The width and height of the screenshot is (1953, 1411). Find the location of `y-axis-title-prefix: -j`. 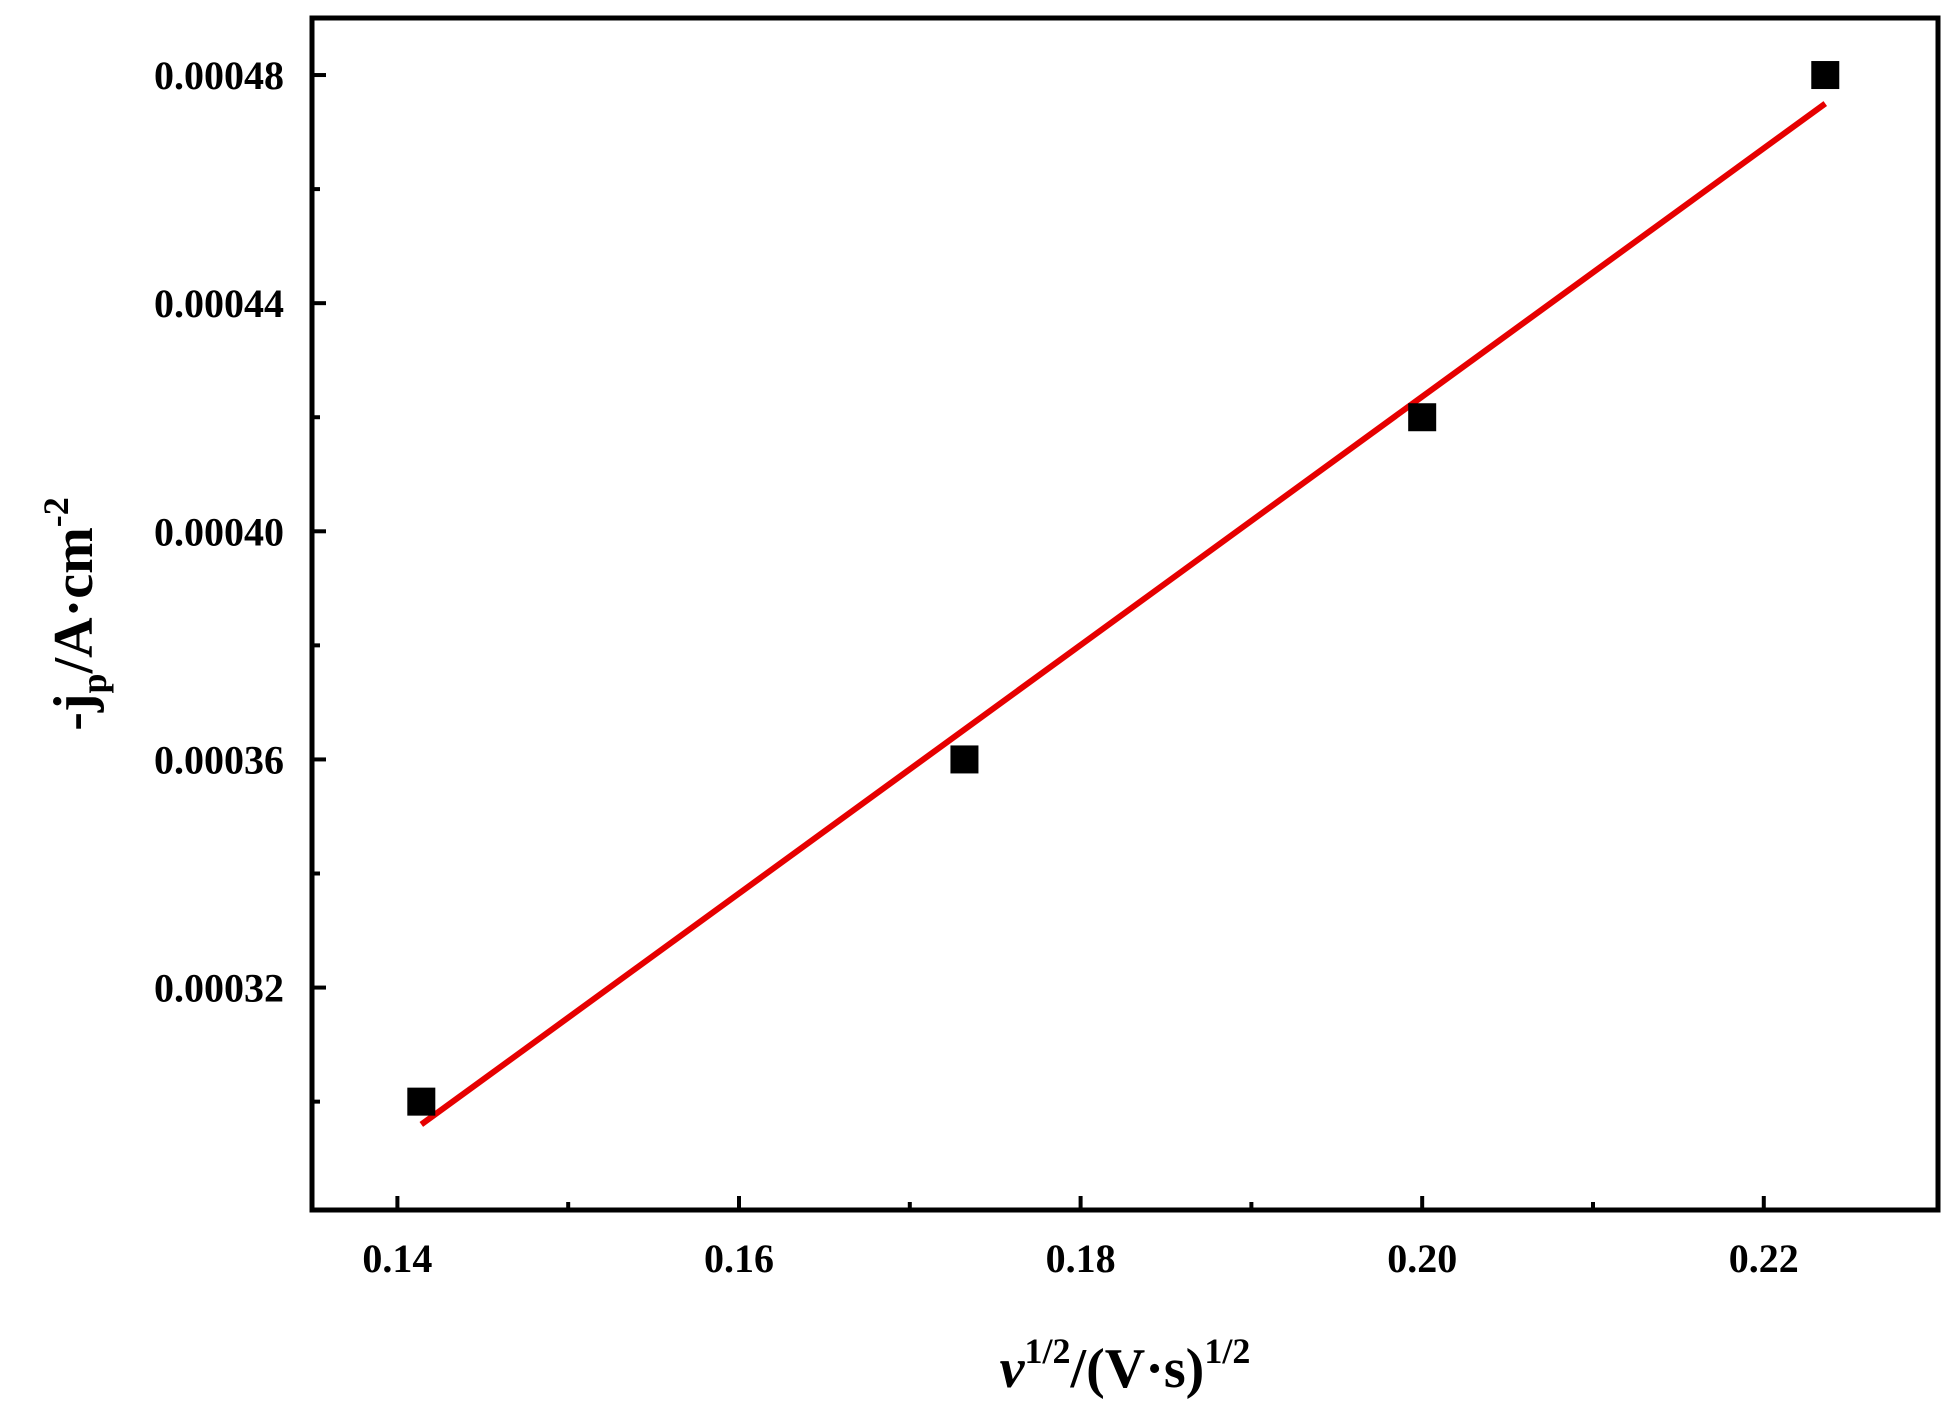

y-axis-title-prefix: -j is located at coordinates (74, 711).